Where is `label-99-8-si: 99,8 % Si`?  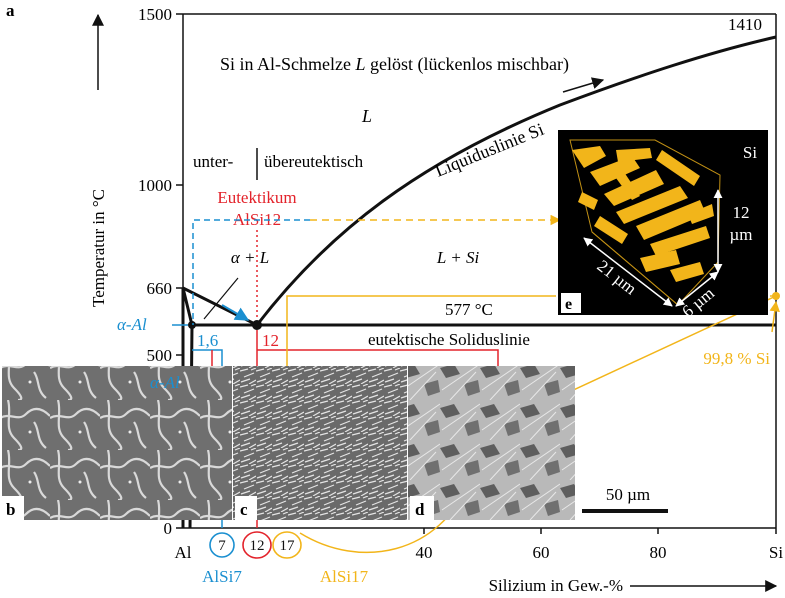
label-99-8-si: 99,8 % Si is located at coordinates (736, 358).